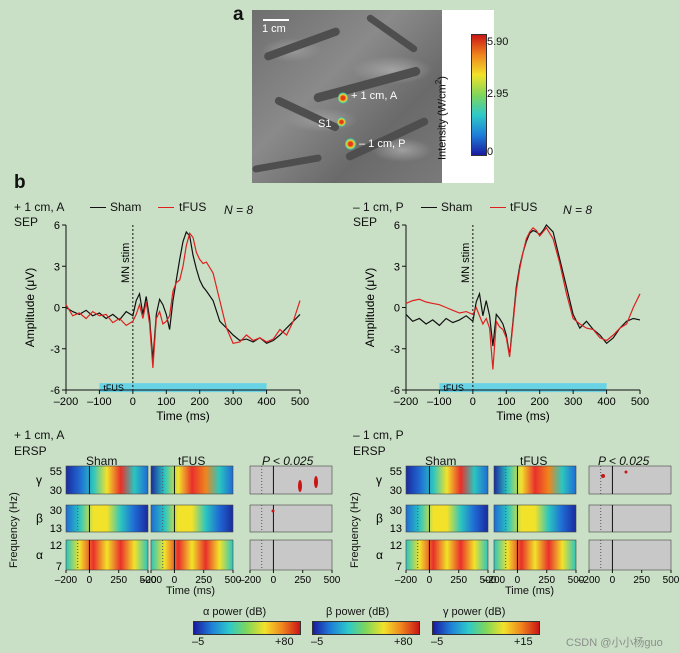 This screenshot has width=679, height=653. I want to click on ersp-left-freq-tick: 30, so click(56, 491).